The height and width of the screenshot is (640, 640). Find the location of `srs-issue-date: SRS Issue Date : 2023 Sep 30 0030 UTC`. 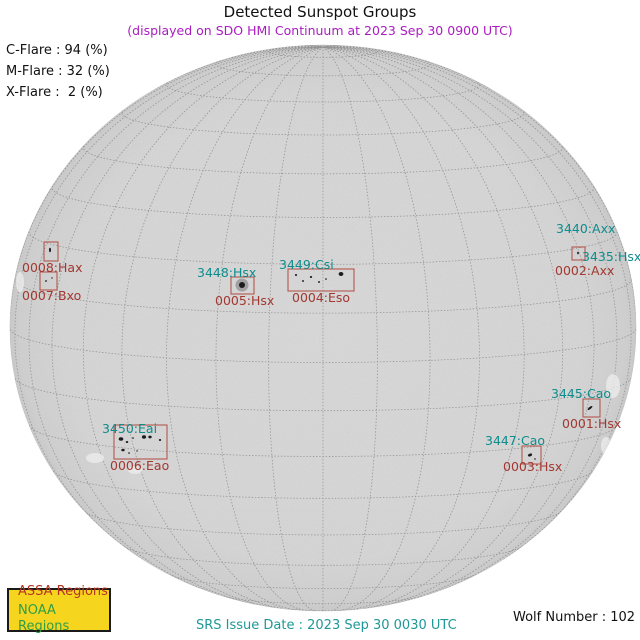

srs-issue-date: SRS Issue Date : 2023 Sep 30 0030 UTC is located at coordinates (326, 625).